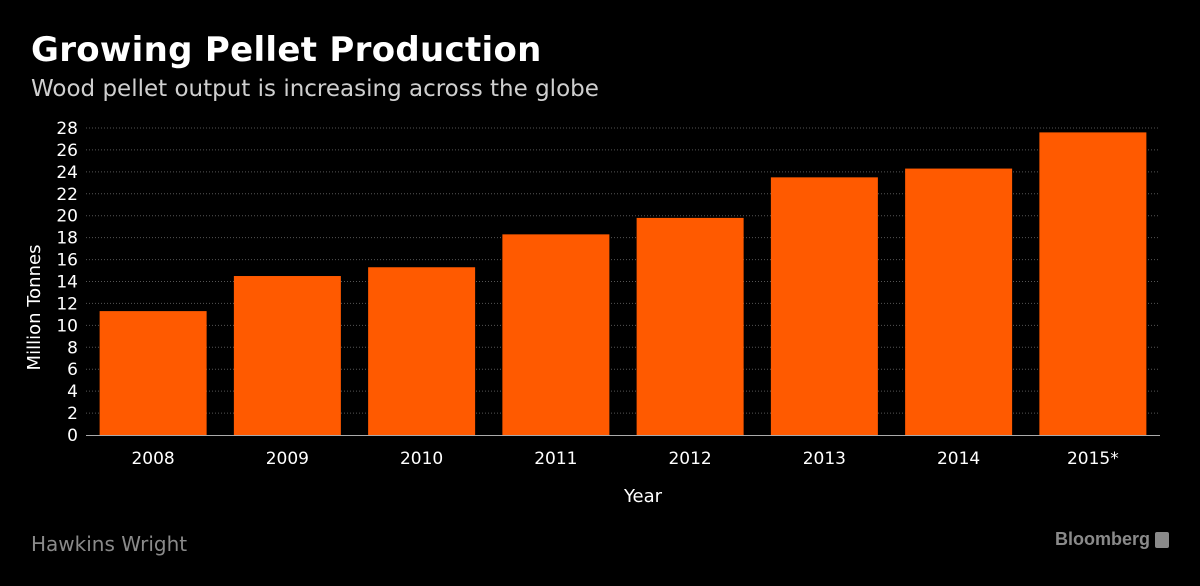 The image size is (1200, 586). I want to click on bar-2015, so click(1093, 283).